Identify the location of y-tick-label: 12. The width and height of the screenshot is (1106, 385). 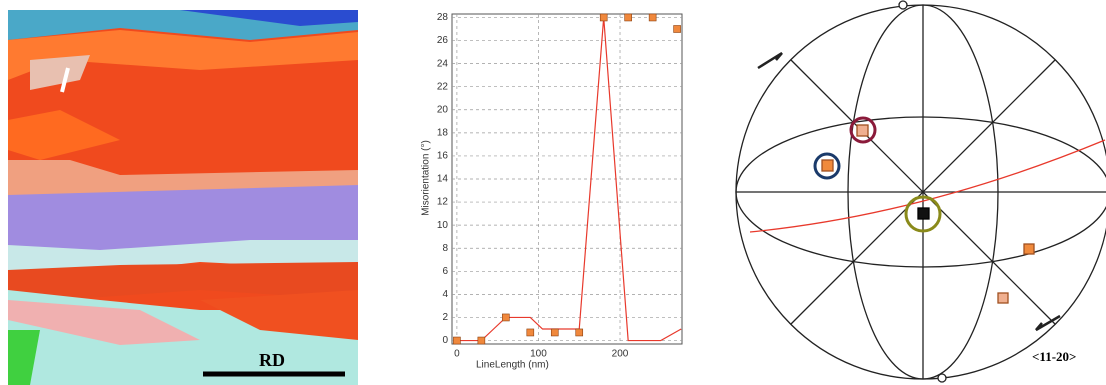
(443, 202).